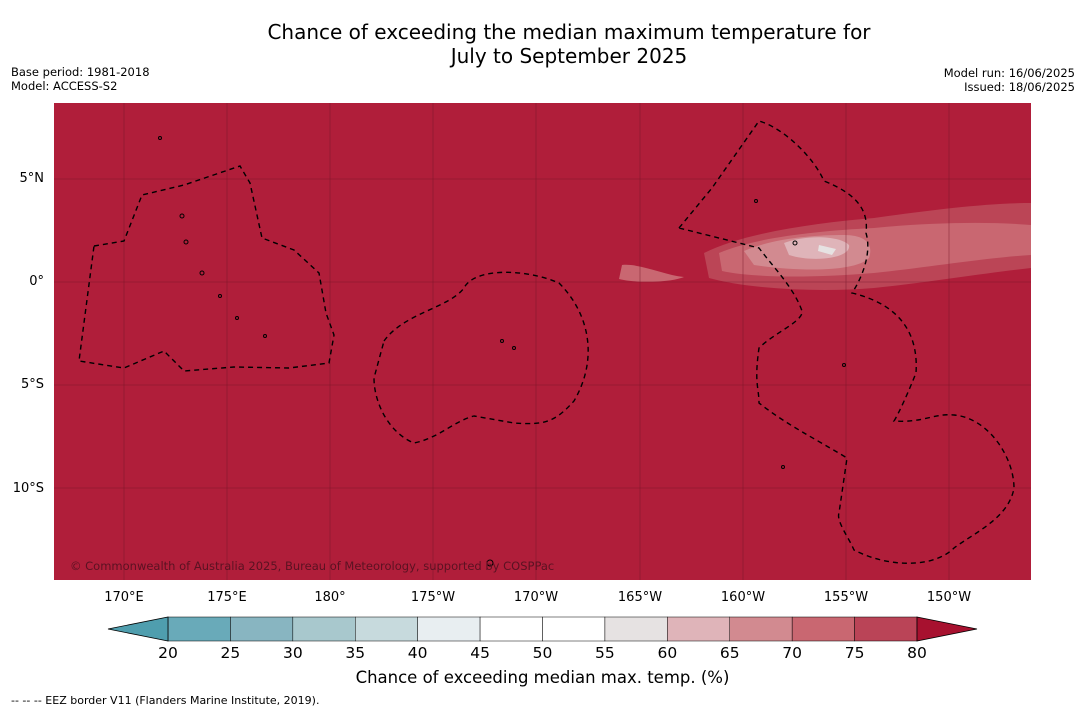 The width and height of the screenshot is (1085, 713). I want to click on colorbar-tick-label: 60, so click(667, 653).